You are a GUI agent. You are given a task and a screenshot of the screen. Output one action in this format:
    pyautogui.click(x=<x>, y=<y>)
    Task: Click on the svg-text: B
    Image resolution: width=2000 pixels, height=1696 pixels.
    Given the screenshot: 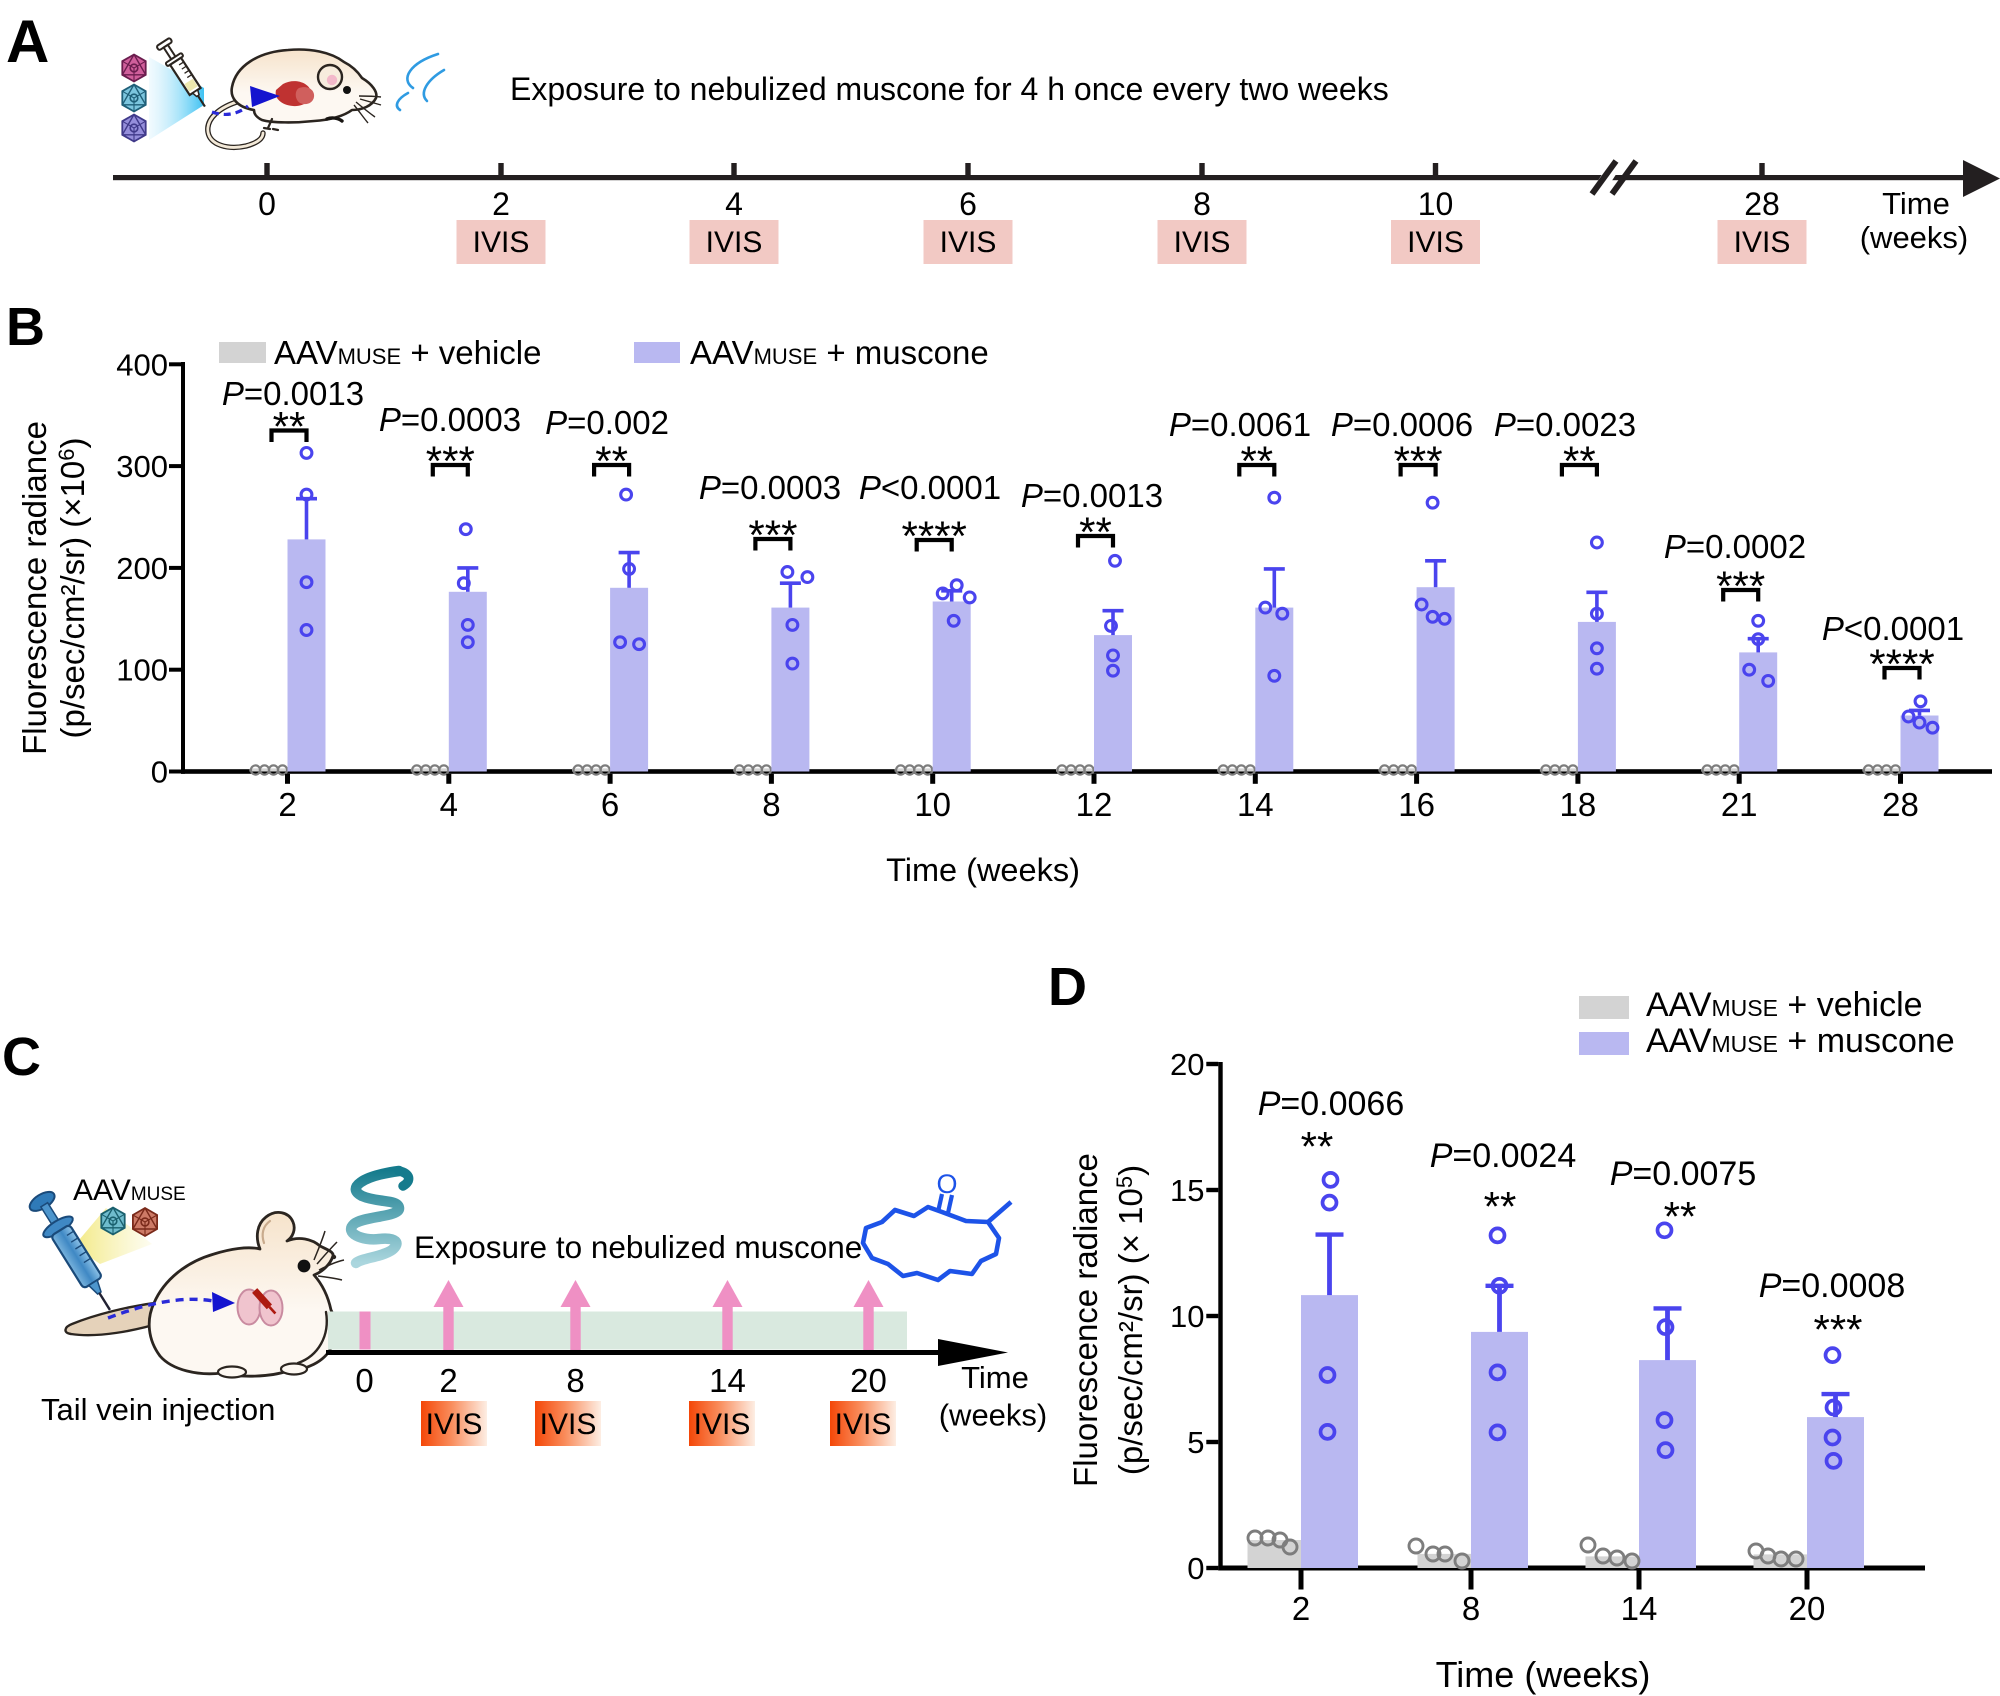 What is the action you would take?
    pyautogui.click(x=25, y=327)
    